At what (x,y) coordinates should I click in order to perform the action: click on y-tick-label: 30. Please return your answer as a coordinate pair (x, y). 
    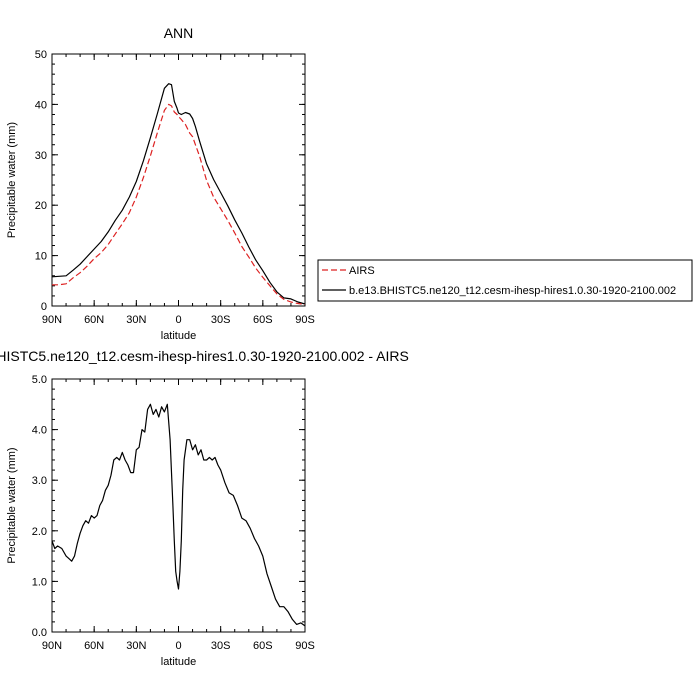
    Looking at the image, I should click on (41, 156).